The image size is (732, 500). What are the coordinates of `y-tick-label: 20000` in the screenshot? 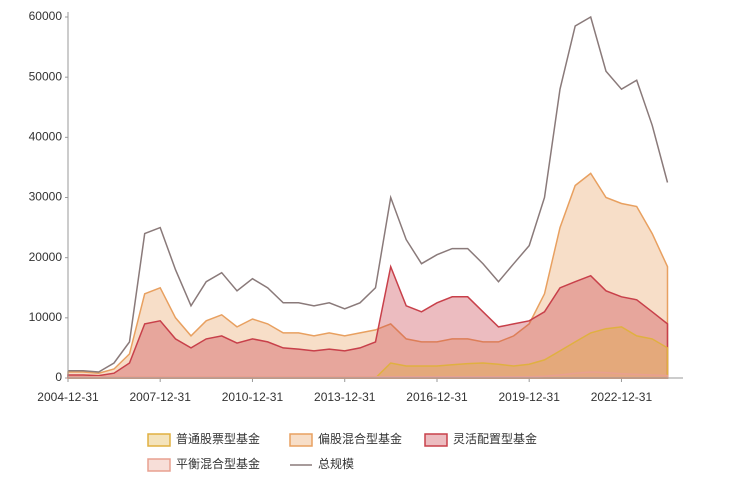 It's located at (46, 257).